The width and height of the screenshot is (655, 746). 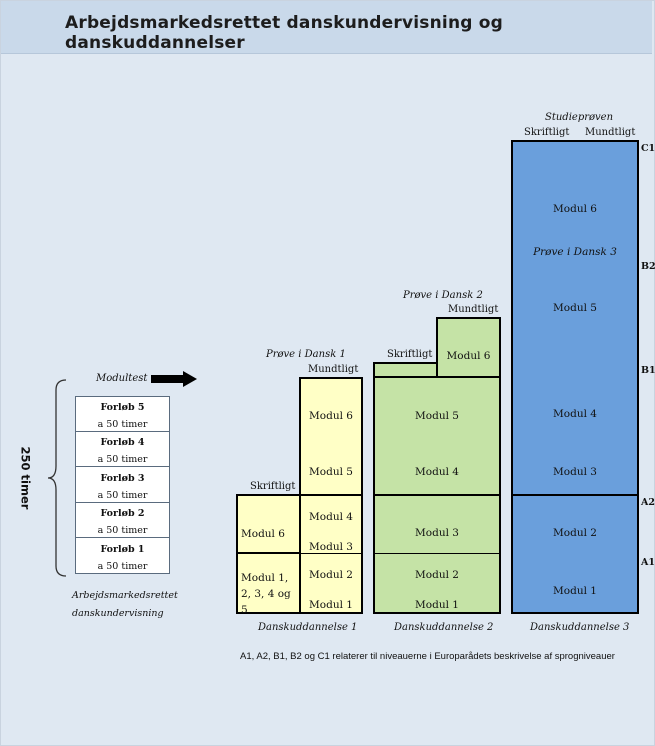 What do you see at coordinates (648, 148) in the screenshot?
I see `level-c1: C1` at bounding box center [648, 148].